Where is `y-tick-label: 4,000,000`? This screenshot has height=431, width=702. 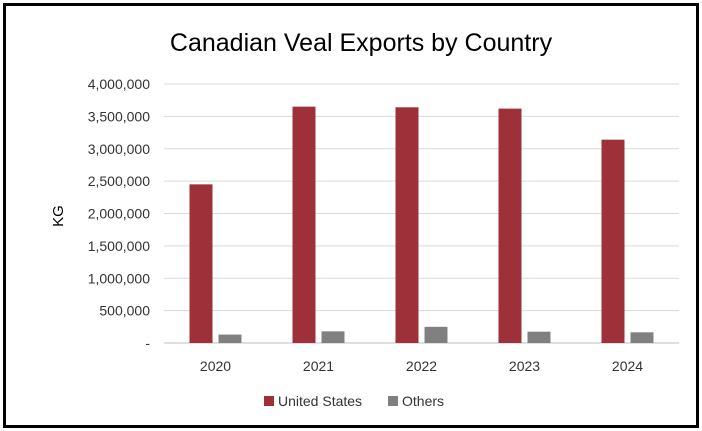
y-tick-label: 4,000,000 is located at coordinates (119, 84).